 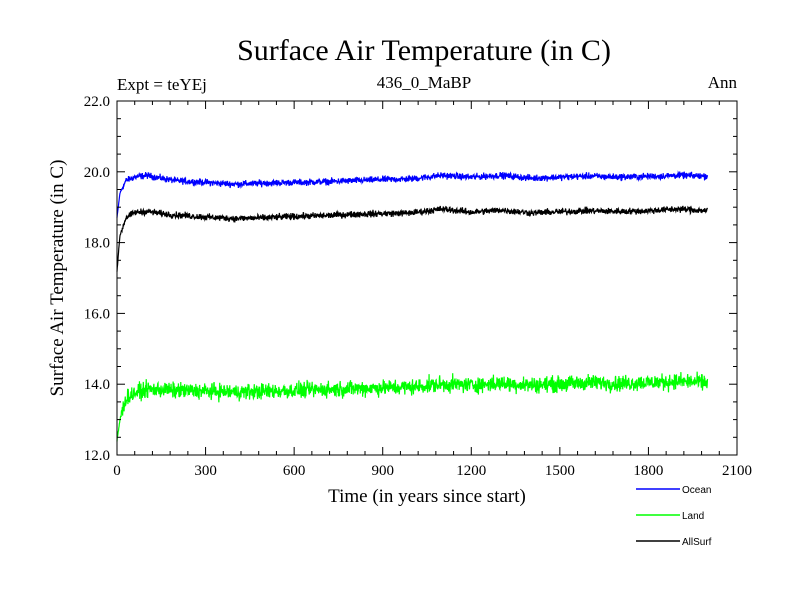 I want to click on series-line-ocean, so click(x=412, y=194).